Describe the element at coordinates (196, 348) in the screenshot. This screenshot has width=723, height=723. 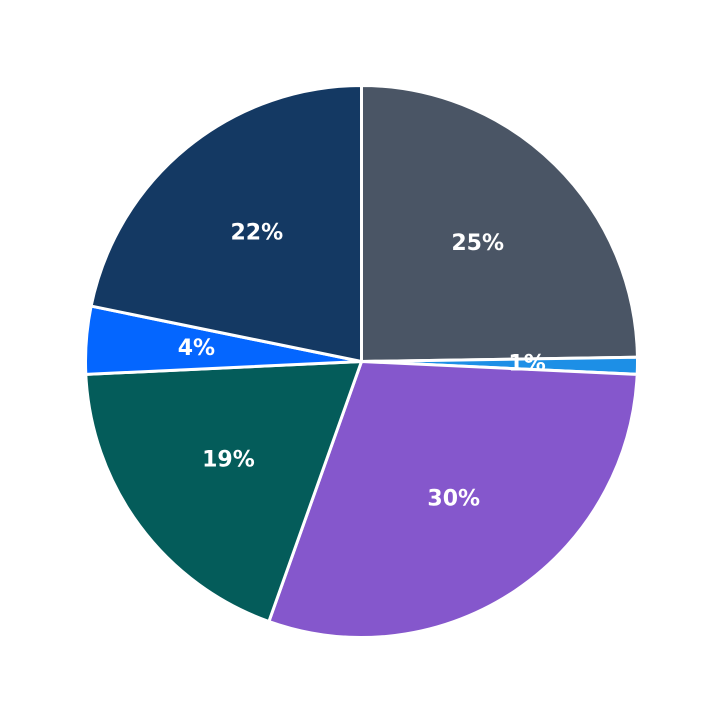
I see `pie-slice-label-4: 4%` at that location.